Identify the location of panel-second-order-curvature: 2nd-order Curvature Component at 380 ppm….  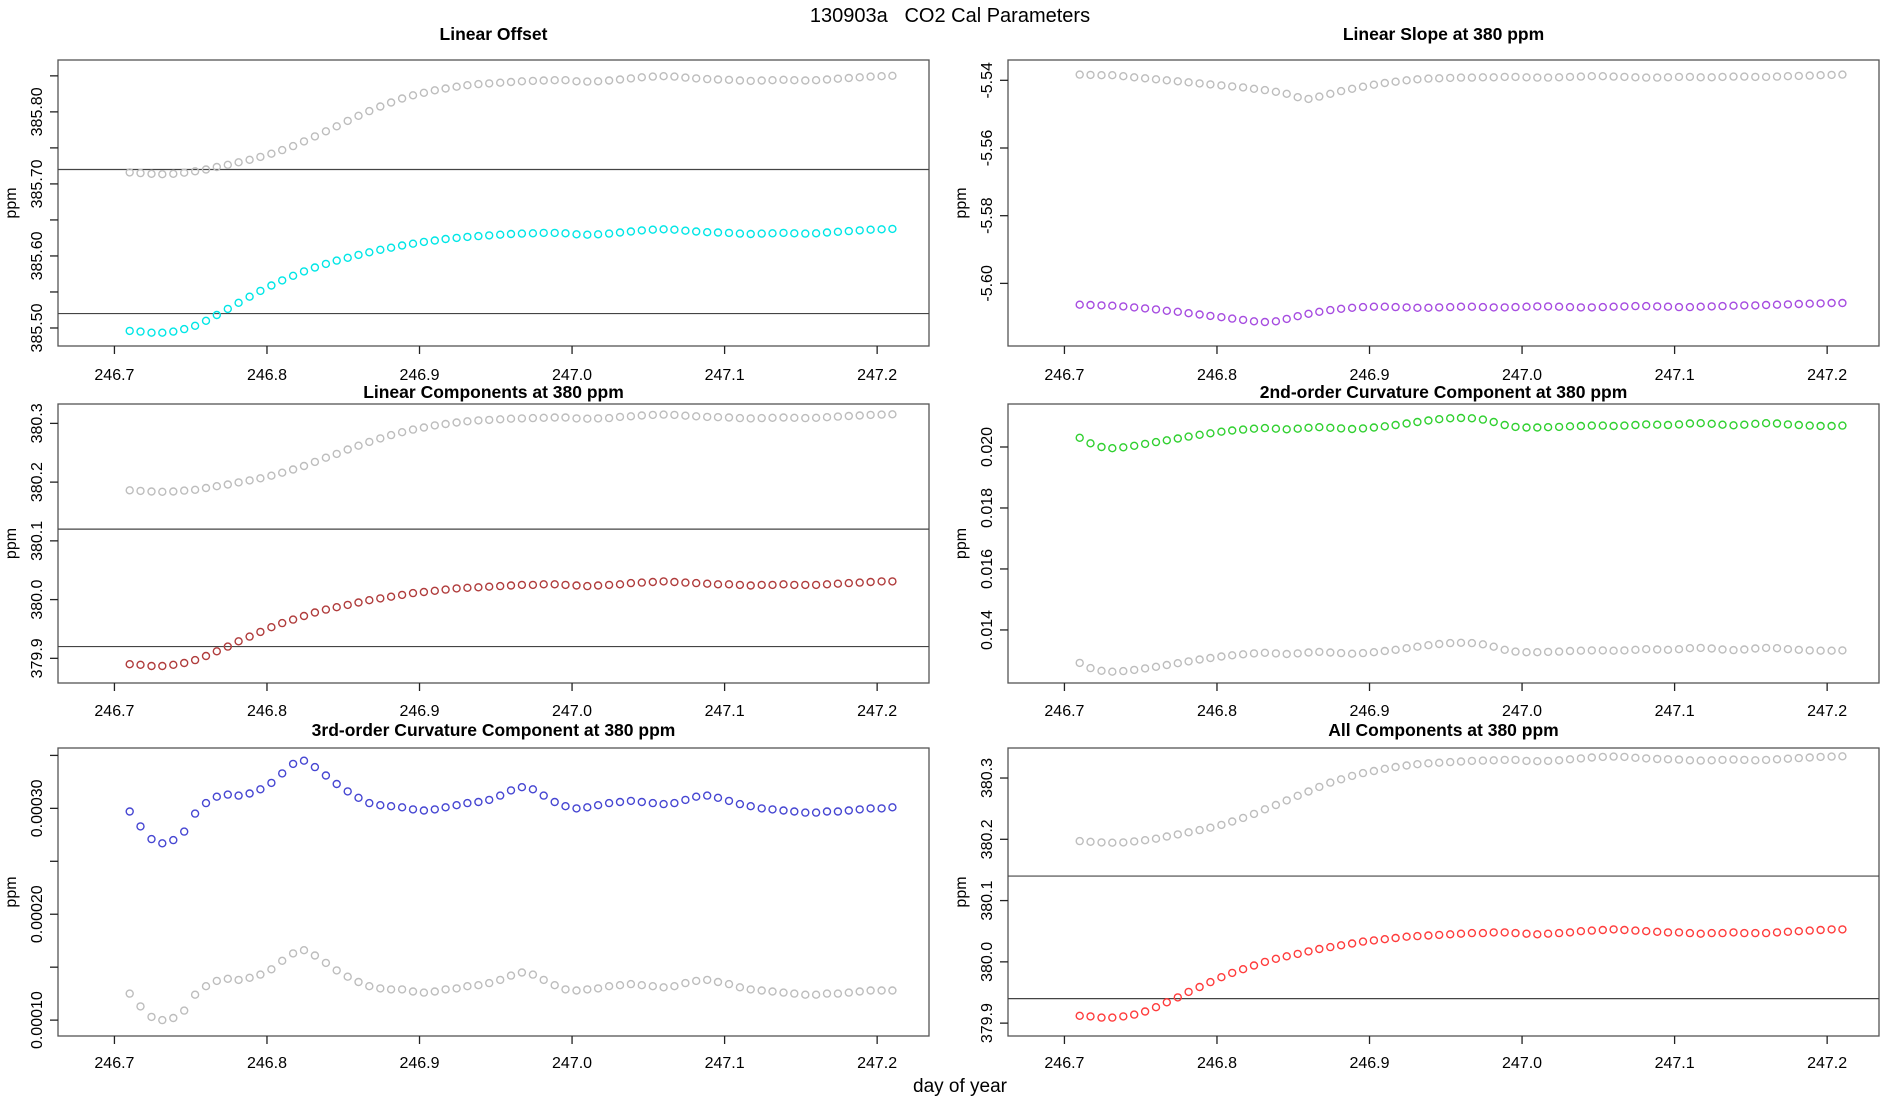
(1416, 551).